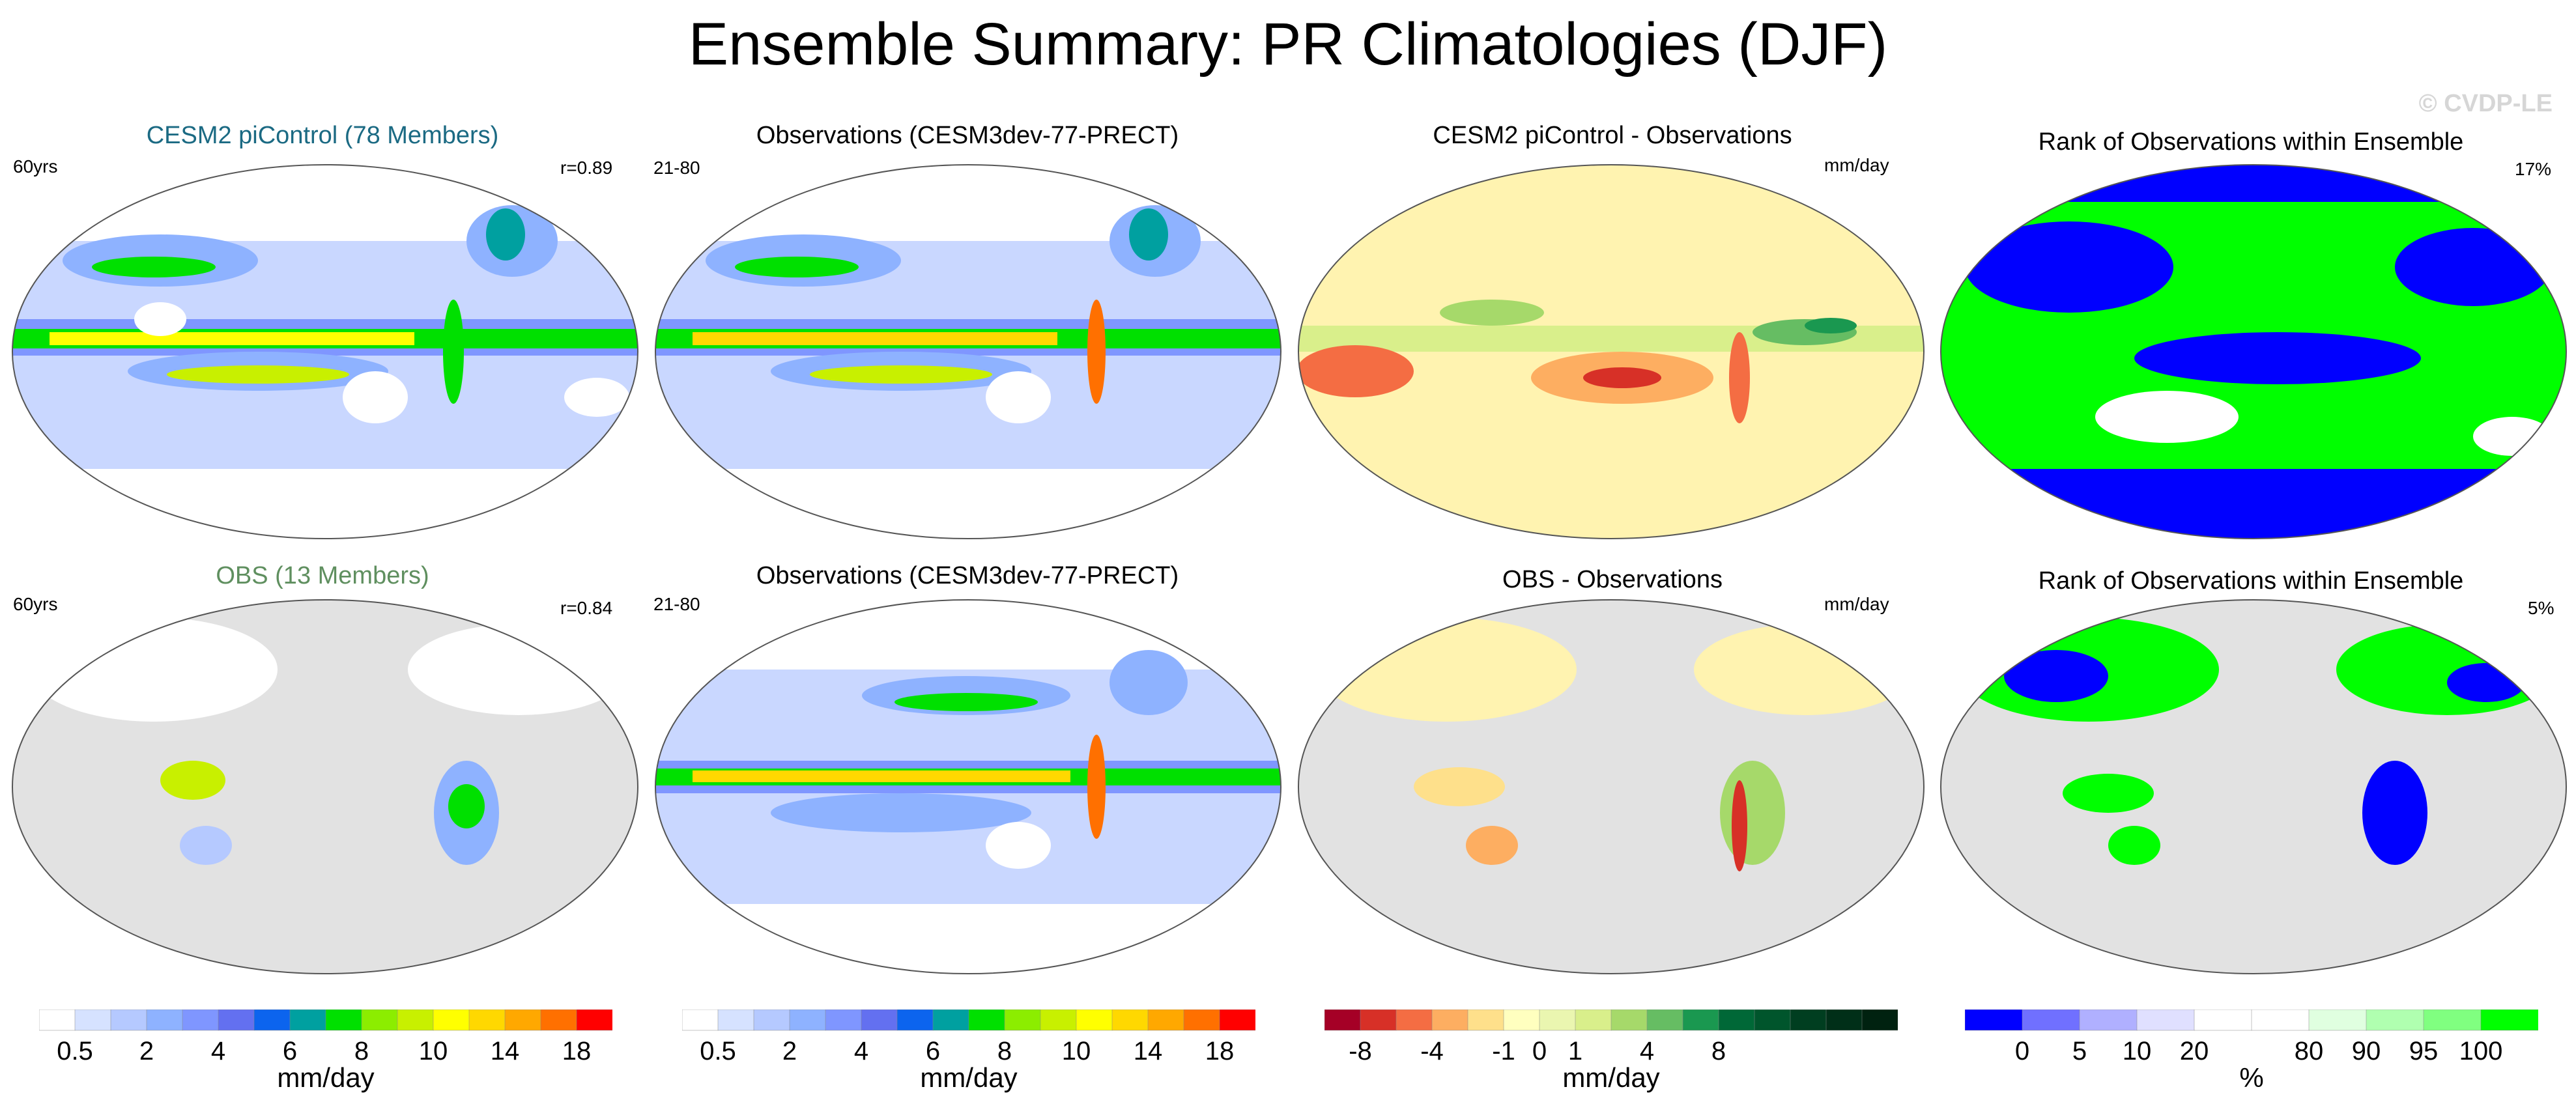  I want to click on panel-label-left-r2c1: 60yrs, so click(36, 604).